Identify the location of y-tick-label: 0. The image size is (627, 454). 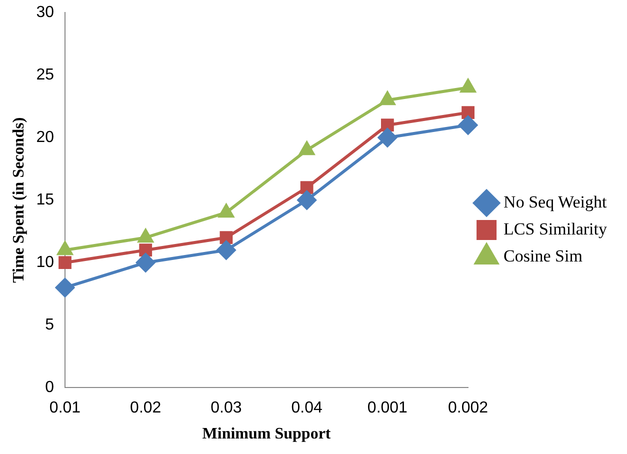
(49, 387).